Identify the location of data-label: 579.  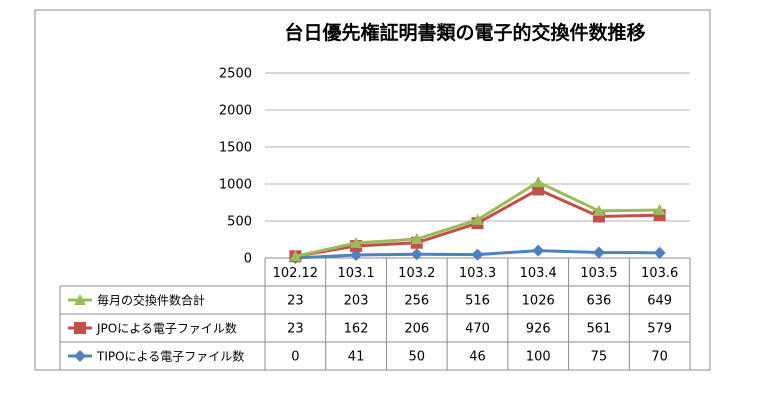
(659, 329).